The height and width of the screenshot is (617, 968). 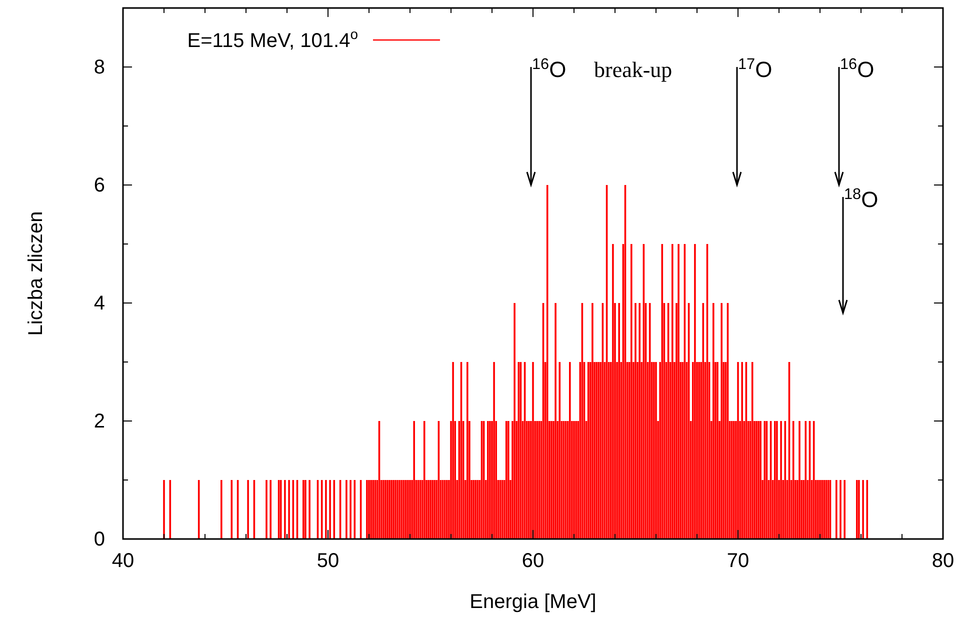 What do you see at coordinates (99, 303) in the screenshot?
I see `y-tick-label: 4` at bounding box center [99, 303].